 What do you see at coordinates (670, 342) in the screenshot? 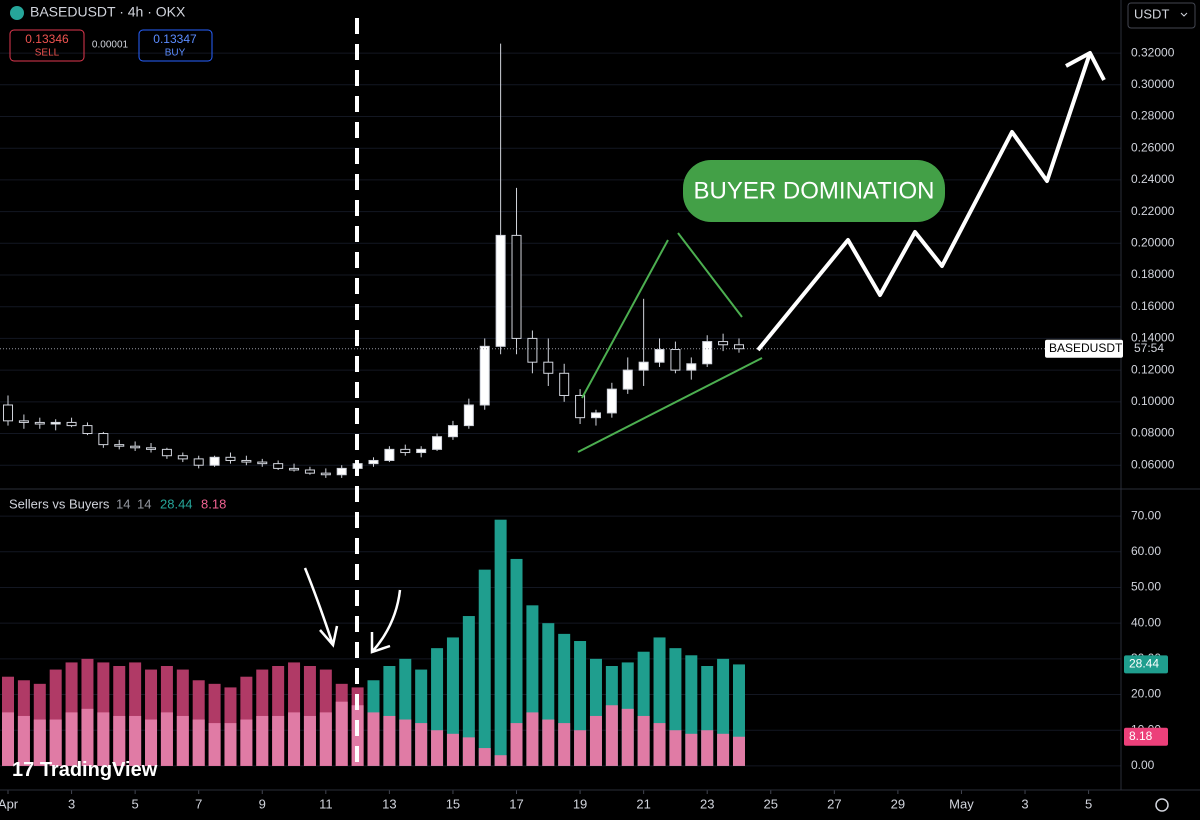
I see `triangle-lines` at bounding box center [670, 342].